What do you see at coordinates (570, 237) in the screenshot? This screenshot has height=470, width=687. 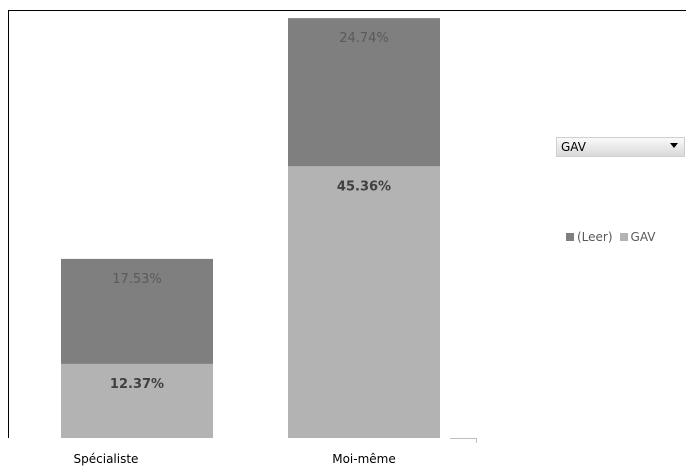 I see `legend-swatch-leer` at bounding box center [570, 237].